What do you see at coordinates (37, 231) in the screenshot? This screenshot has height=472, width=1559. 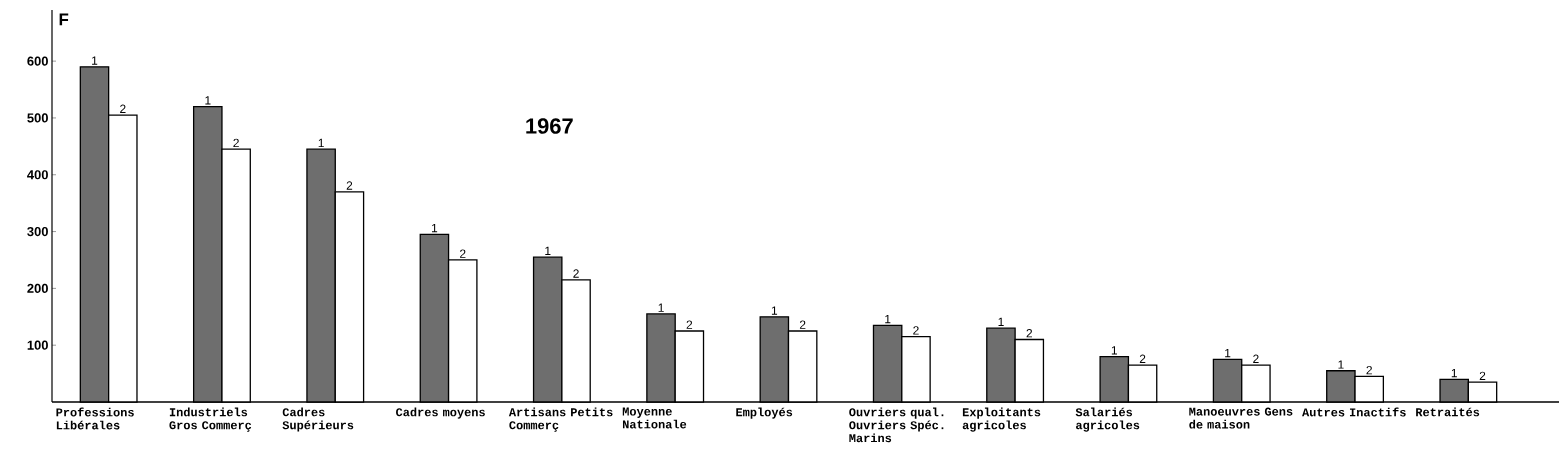 I see `y-tick-label: 300` at bounding box center [37, 231].